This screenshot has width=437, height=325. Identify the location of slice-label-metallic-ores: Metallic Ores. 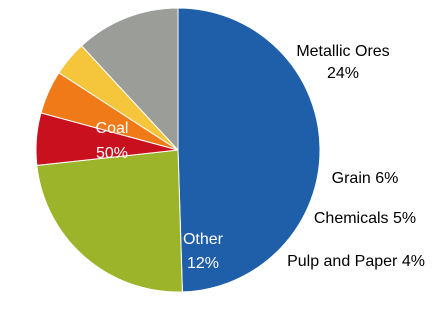
(342, 51).